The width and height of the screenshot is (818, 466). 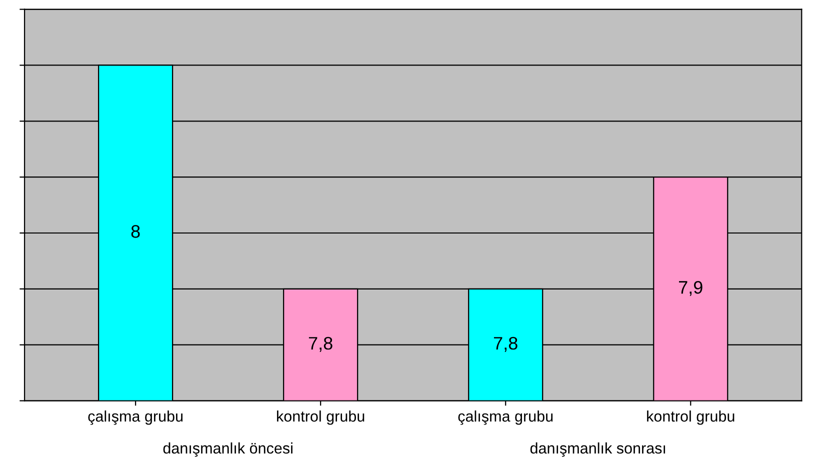 What do you see at coordinates (135, 231) in the screenshot?
I see `data-label: 8` at bounding box center [135, 231].